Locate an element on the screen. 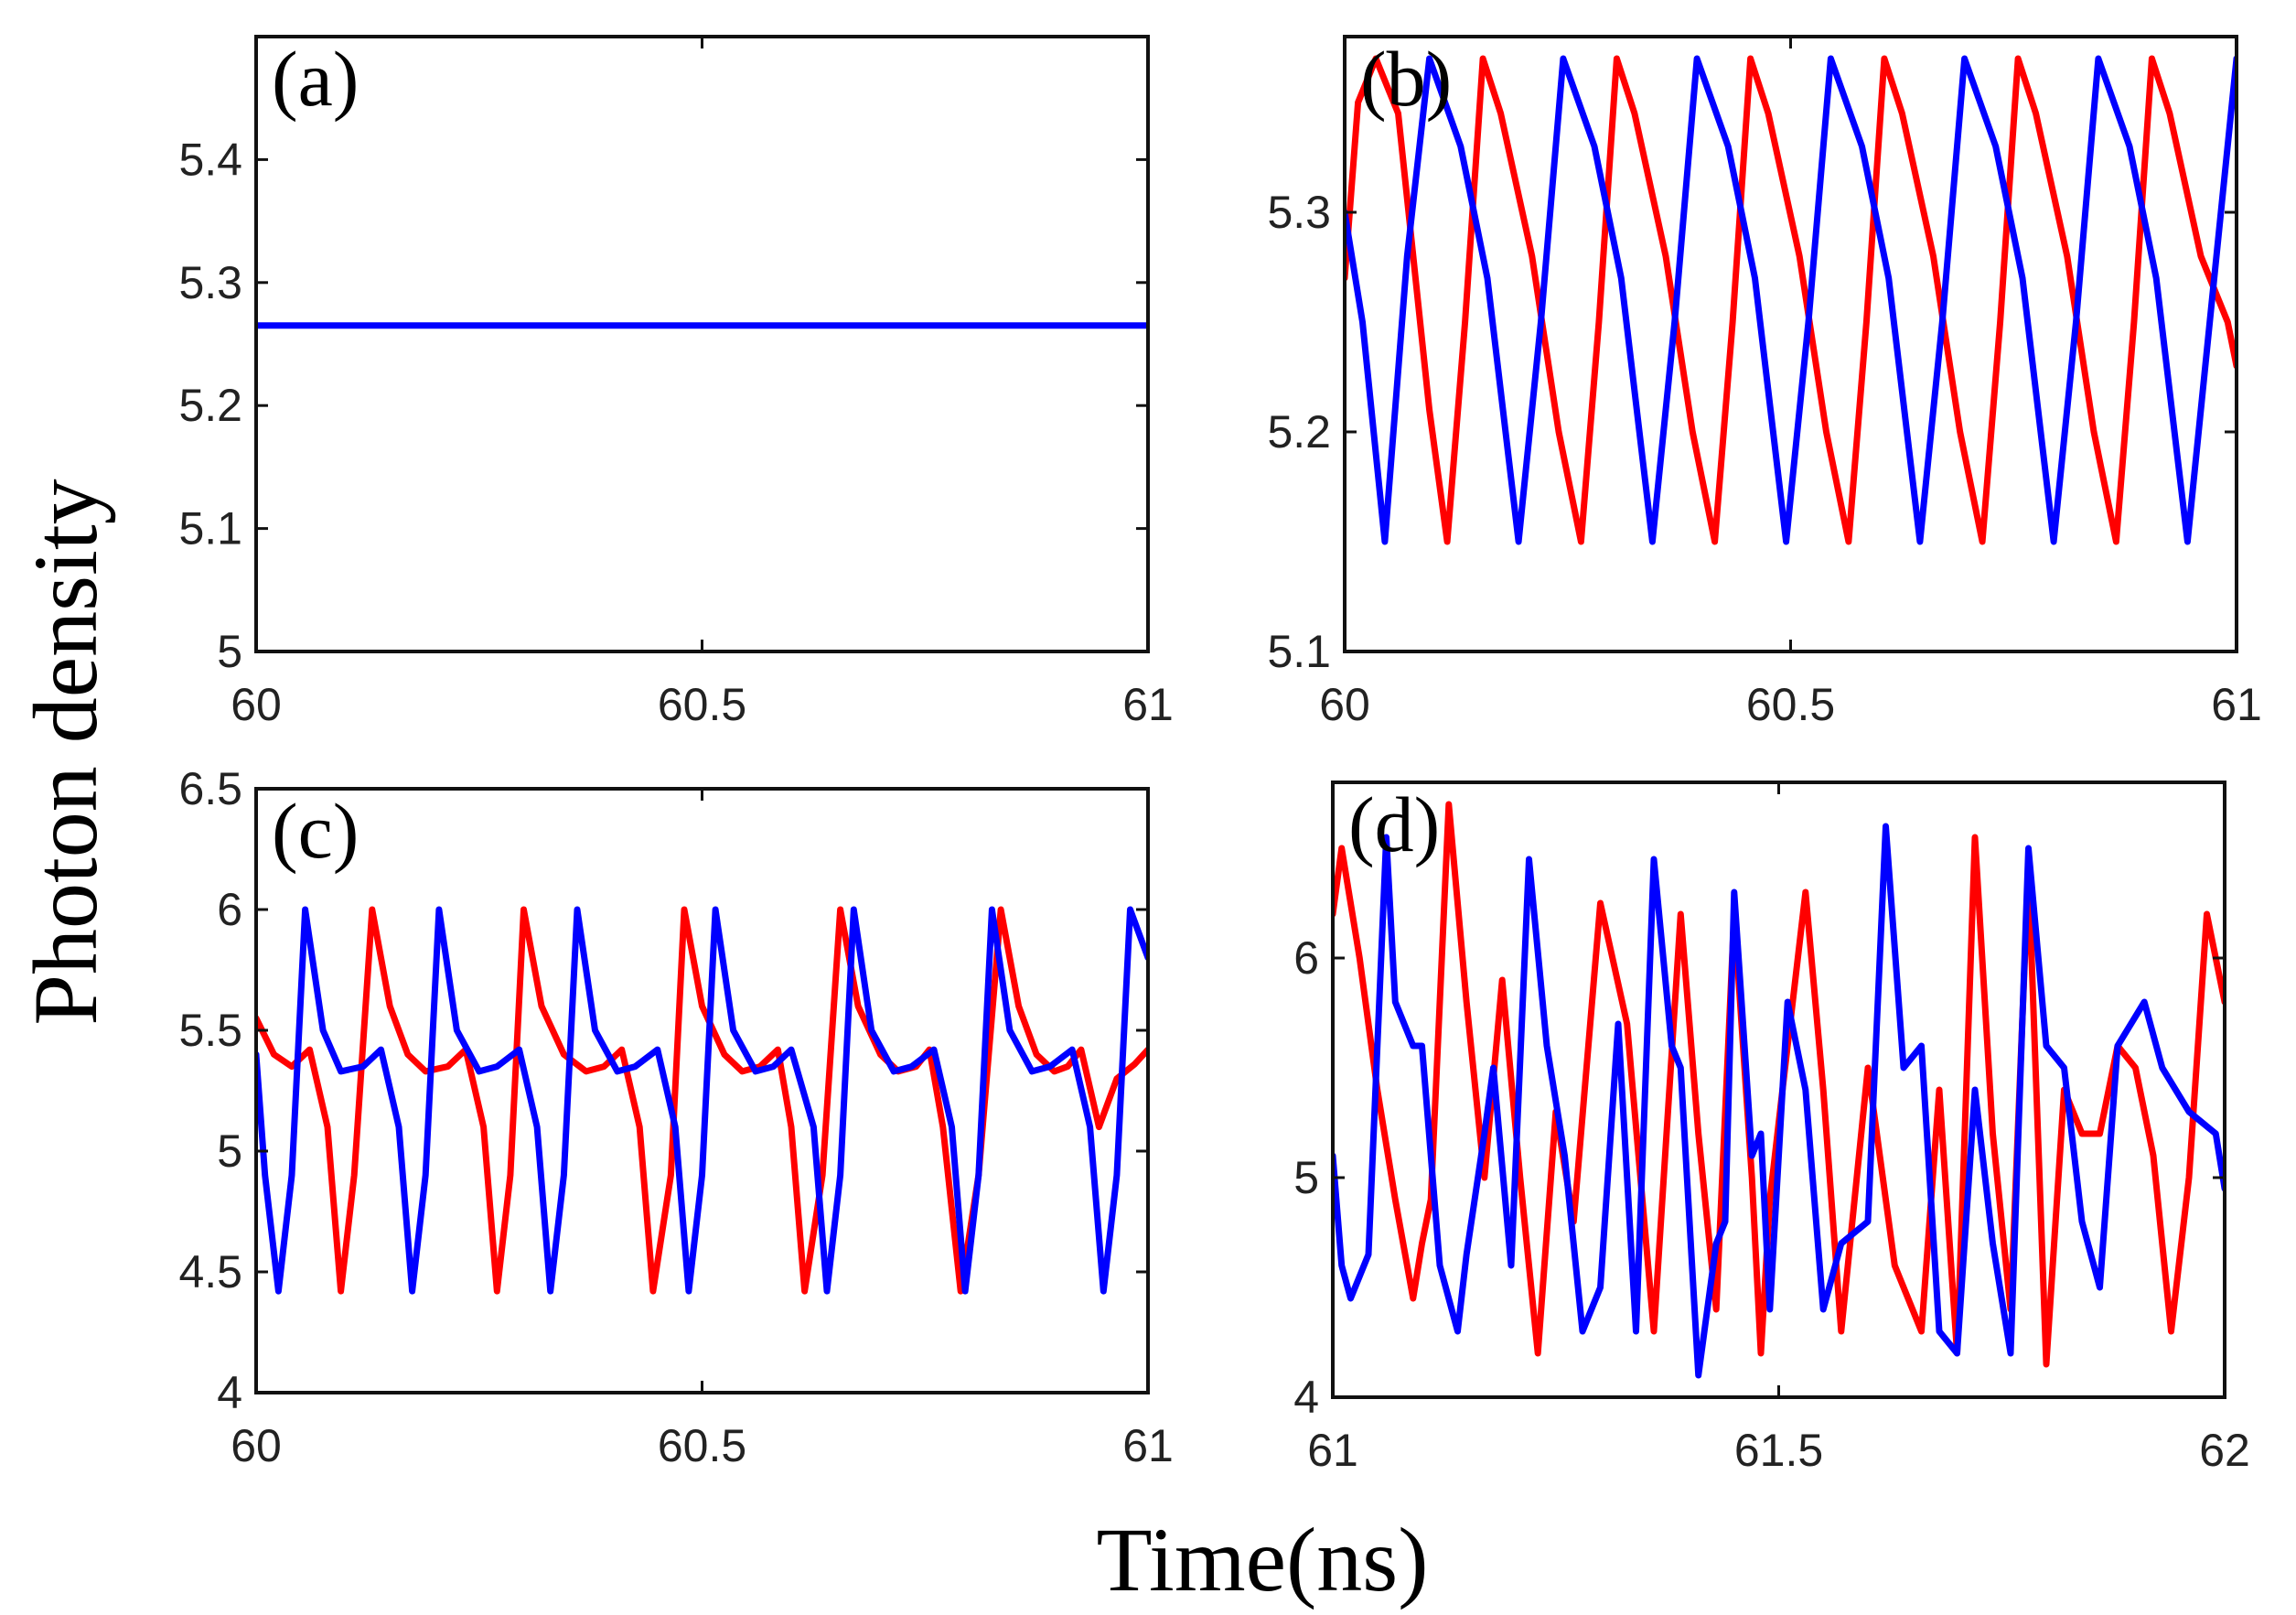 The image size is (2296, 1615). panel-d-ytick-label: 5 is located at coordinates (1306, 1177).